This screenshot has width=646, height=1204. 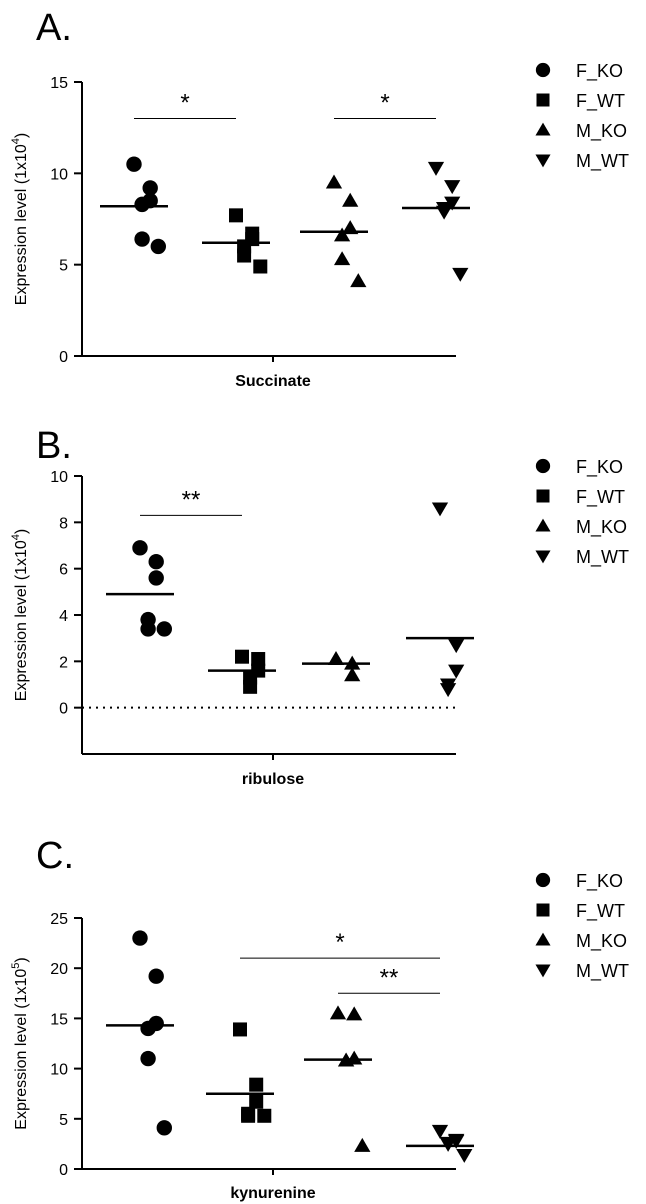 What do you see at coordinates (63, 616) in the screenshot?
I see `y-tick-label: 4` at bounding box center [63, 616].